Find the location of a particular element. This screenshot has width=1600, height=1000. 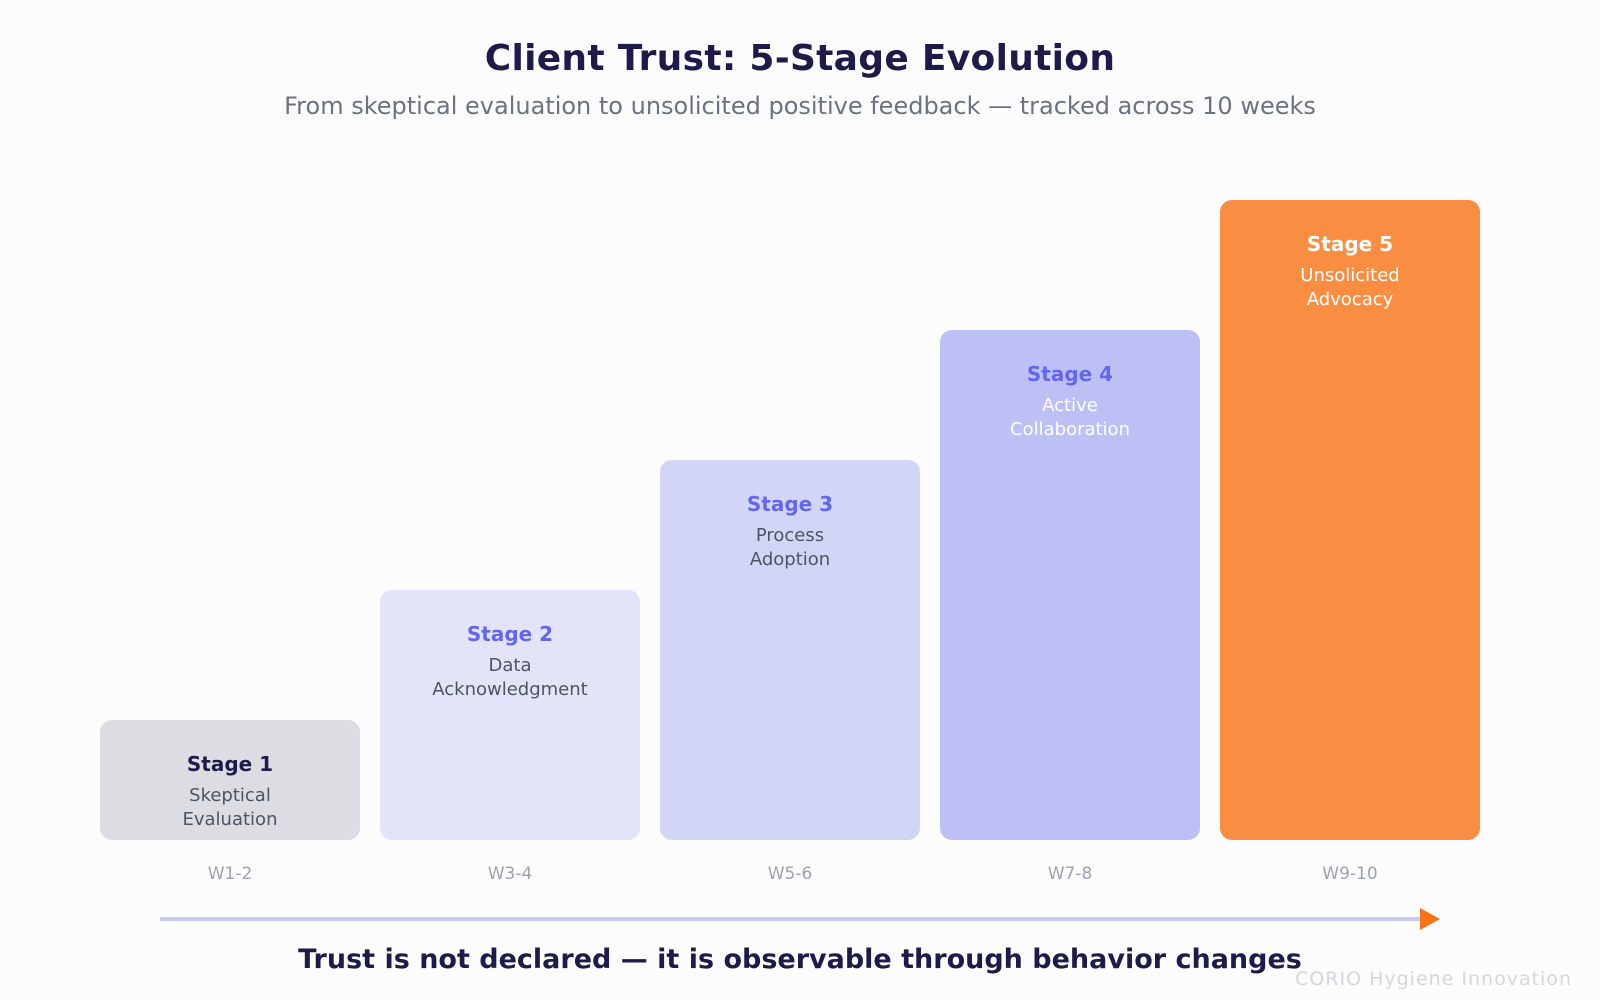

stage-description: Skeptical Evaluation is located at coordinates (230, 807).